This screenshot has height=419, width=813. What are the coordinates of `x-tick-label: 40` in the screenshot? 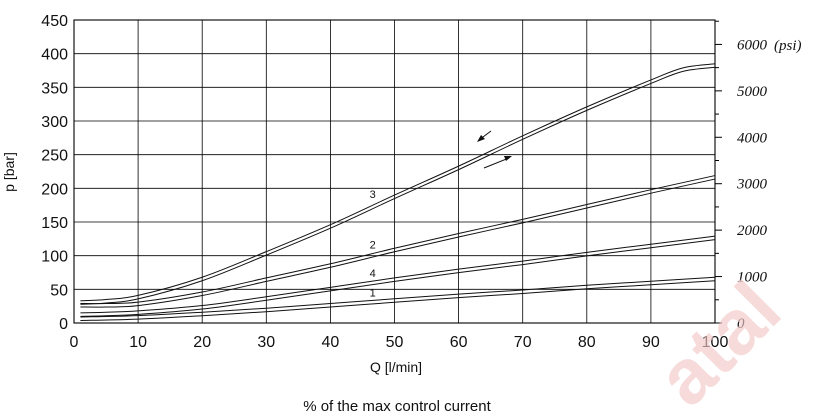 It's located at (331, 342).